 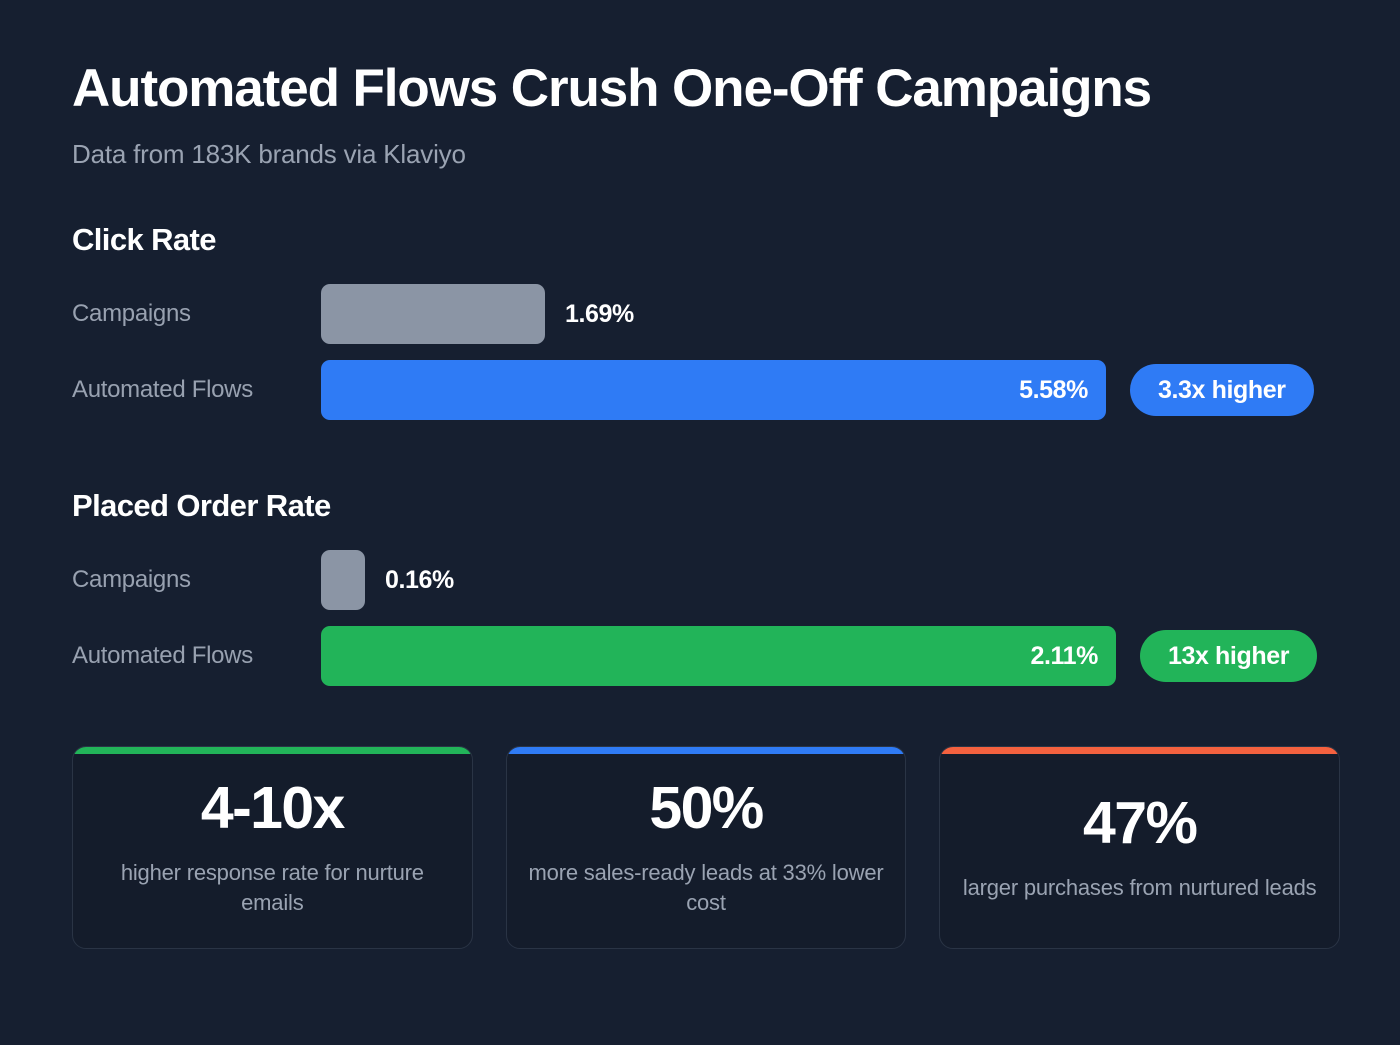 I want to click on stat-card-value: 47%, so click(x=1140, y=823).